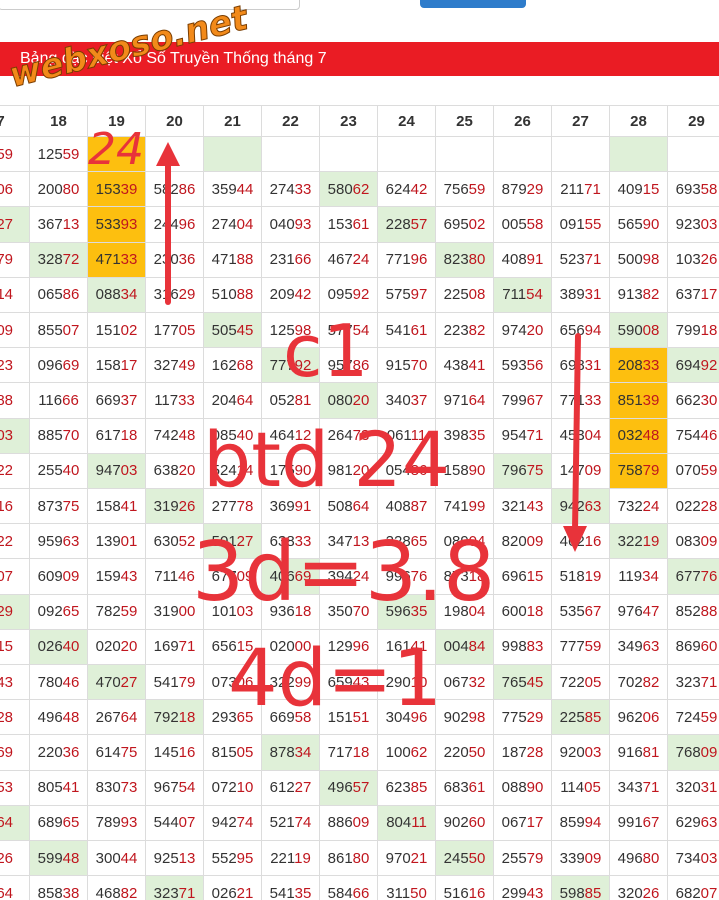 The image size is (719, 900). Describe the element at coordinates (349, 859) in the screenshot. I see `result-cell: 86180` at that location.